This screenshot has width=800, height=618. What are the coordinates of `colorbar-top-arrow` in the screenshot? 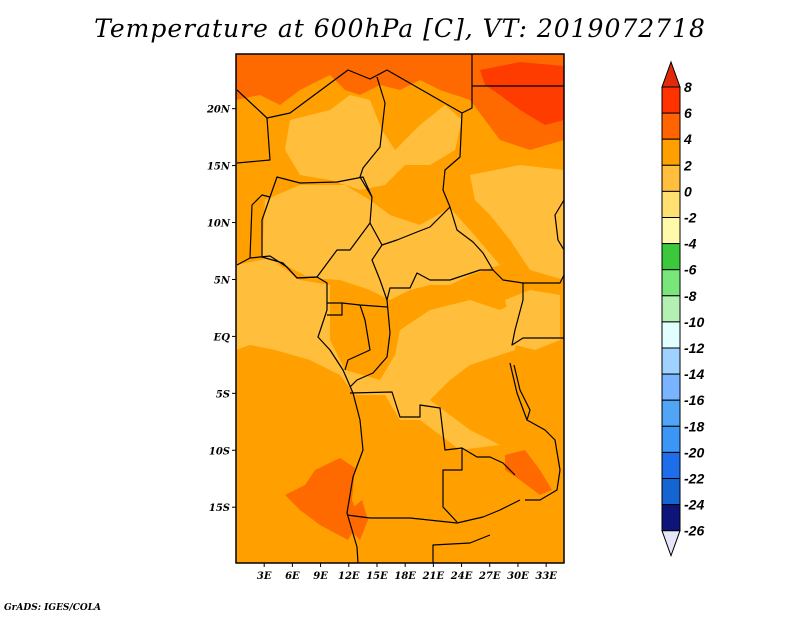 It's located at (671, 74).